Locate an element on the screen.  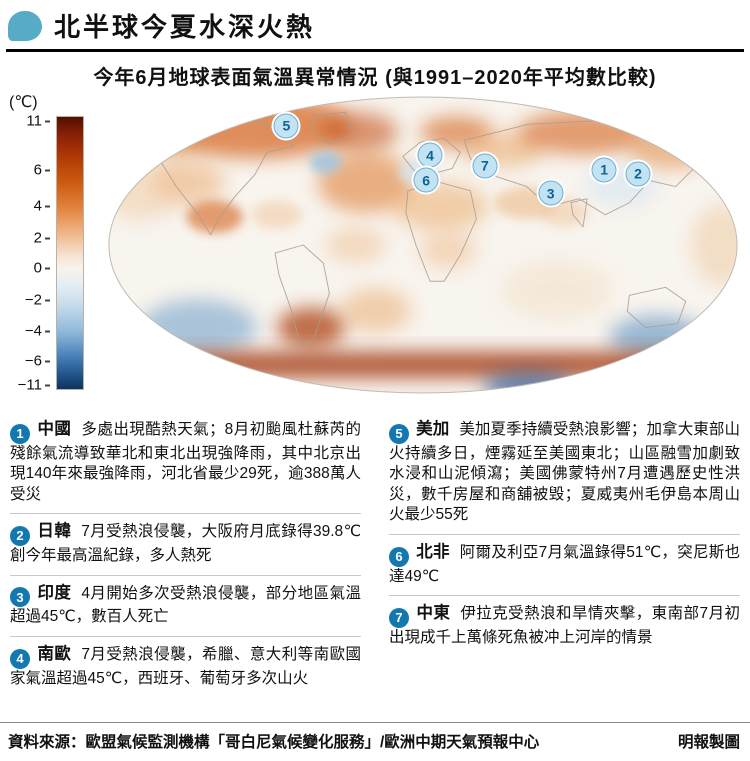
colorbar-tick-label: −11 is located at coordinates (34, 385).